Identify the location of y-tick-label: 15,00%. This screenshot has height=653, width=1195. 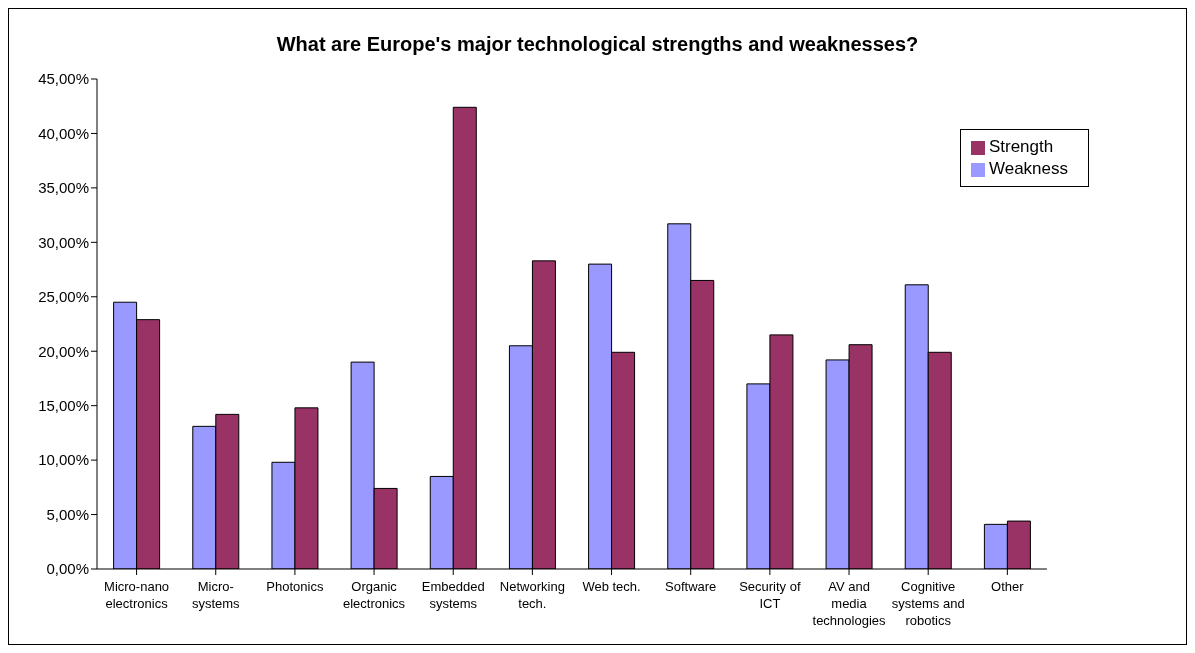
(63, 405).